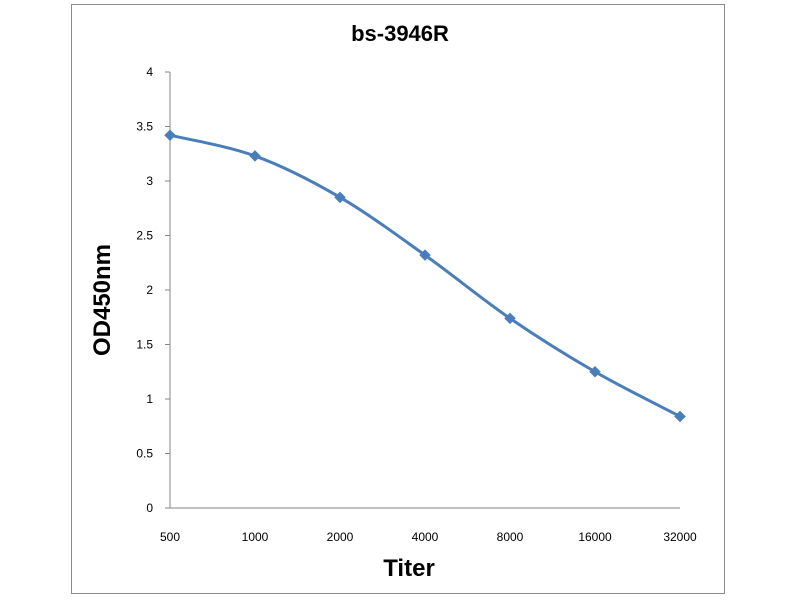 This screenshot has height=600, width=800. What do you see at coordinates (170, 537) in the screenshot?
I see `x-tick-label: 500` at bounding box center [170, 537].